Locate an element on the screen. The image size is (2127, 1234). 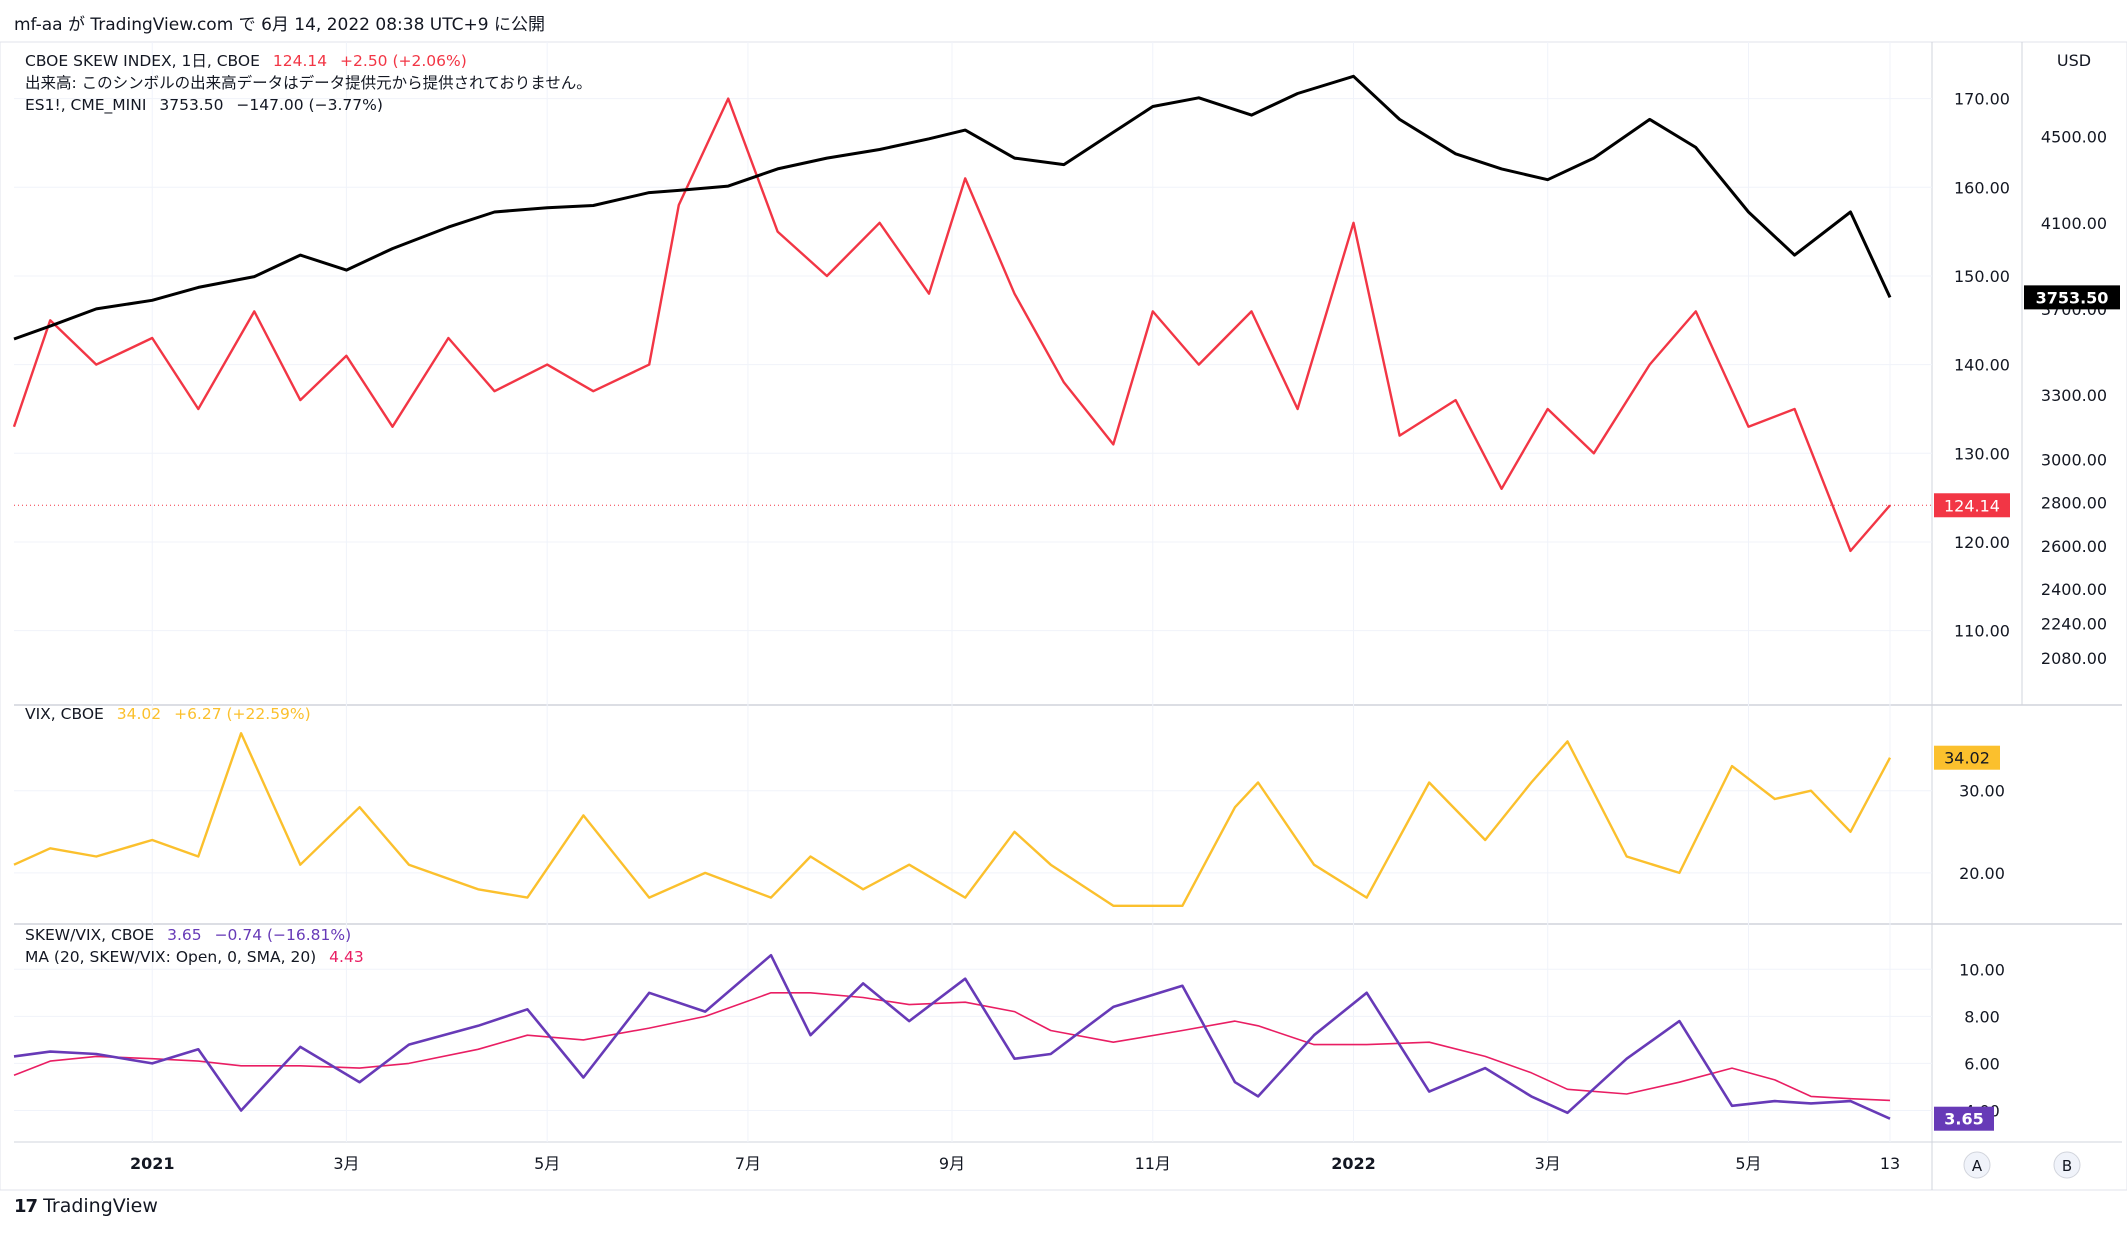
es-price-badge is located at coordinates (2072, 297).